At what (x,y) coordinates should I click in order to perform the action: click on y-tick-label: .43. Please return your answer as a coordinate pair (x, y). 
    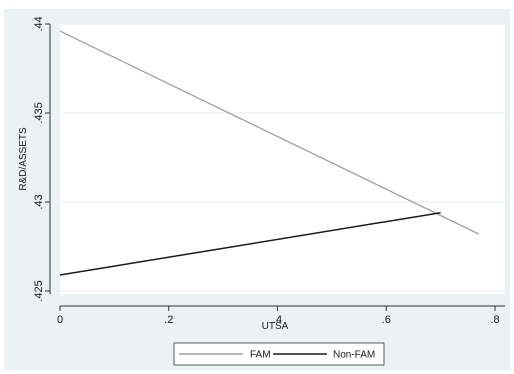
    Looking at the image, I should click on (39, 201).